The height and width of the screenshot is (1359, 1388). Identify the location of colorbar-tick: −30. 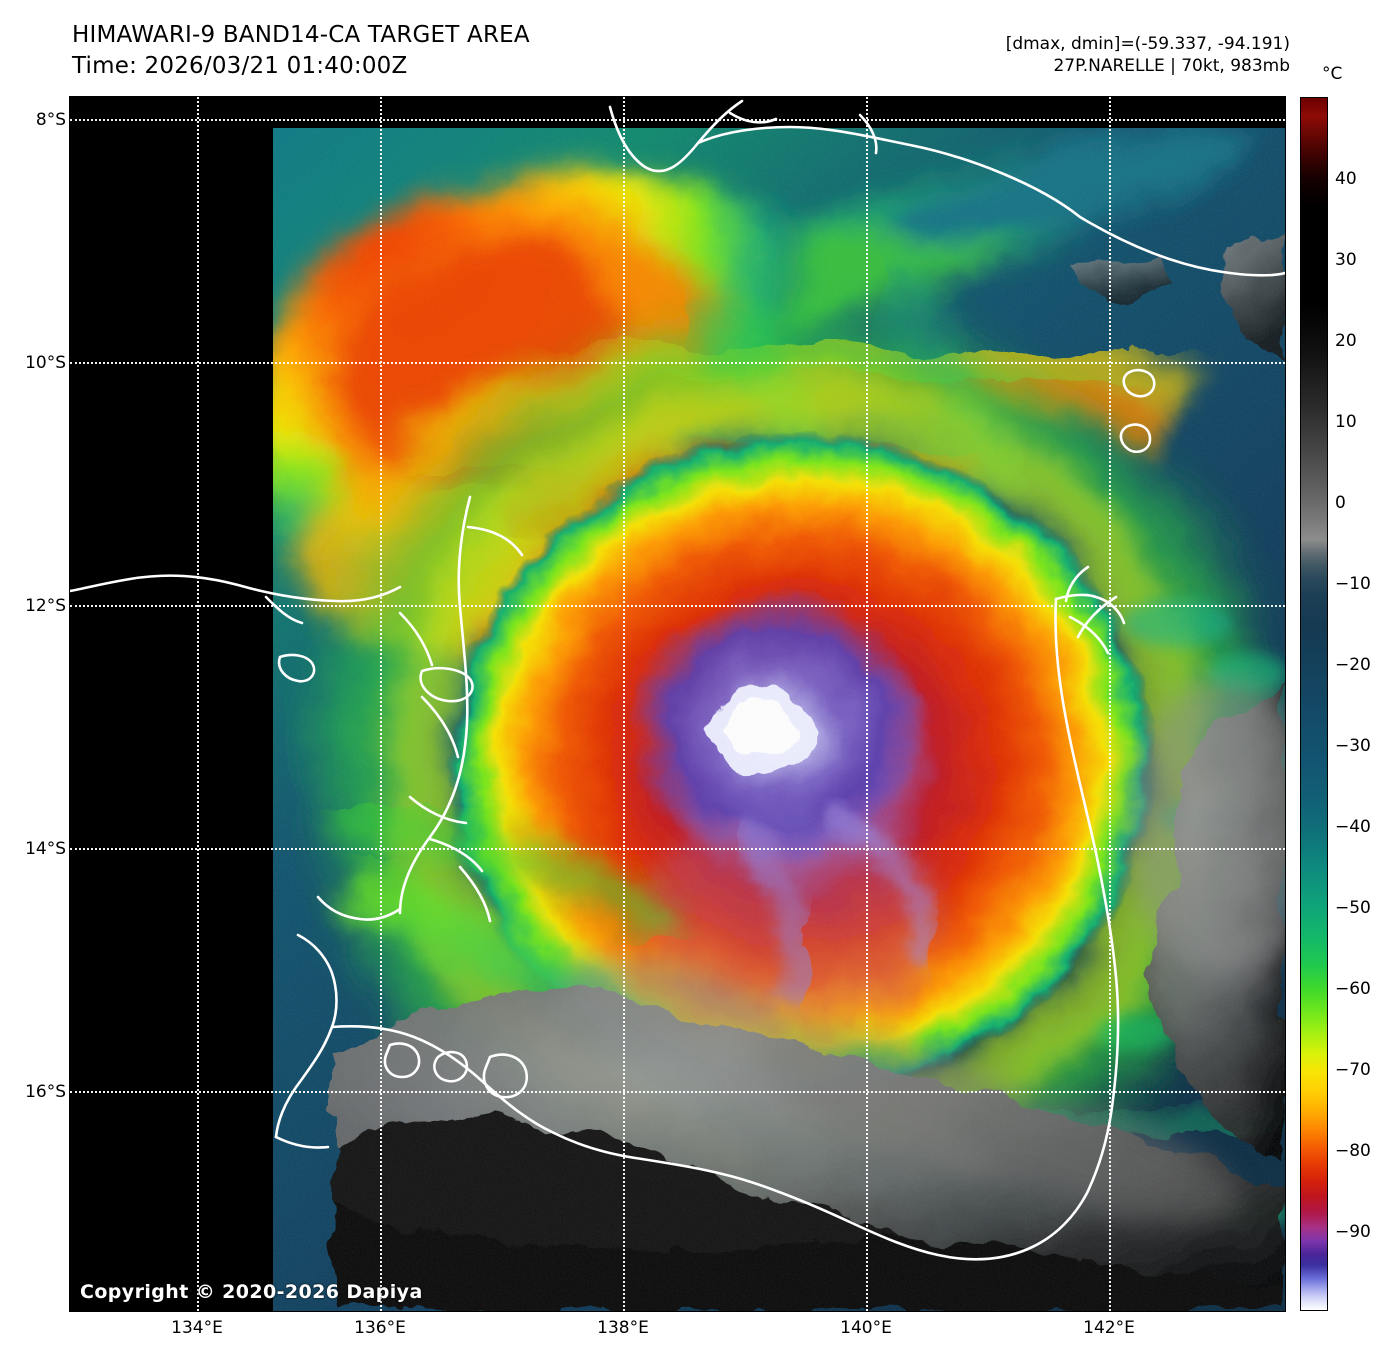
(1353, 746).